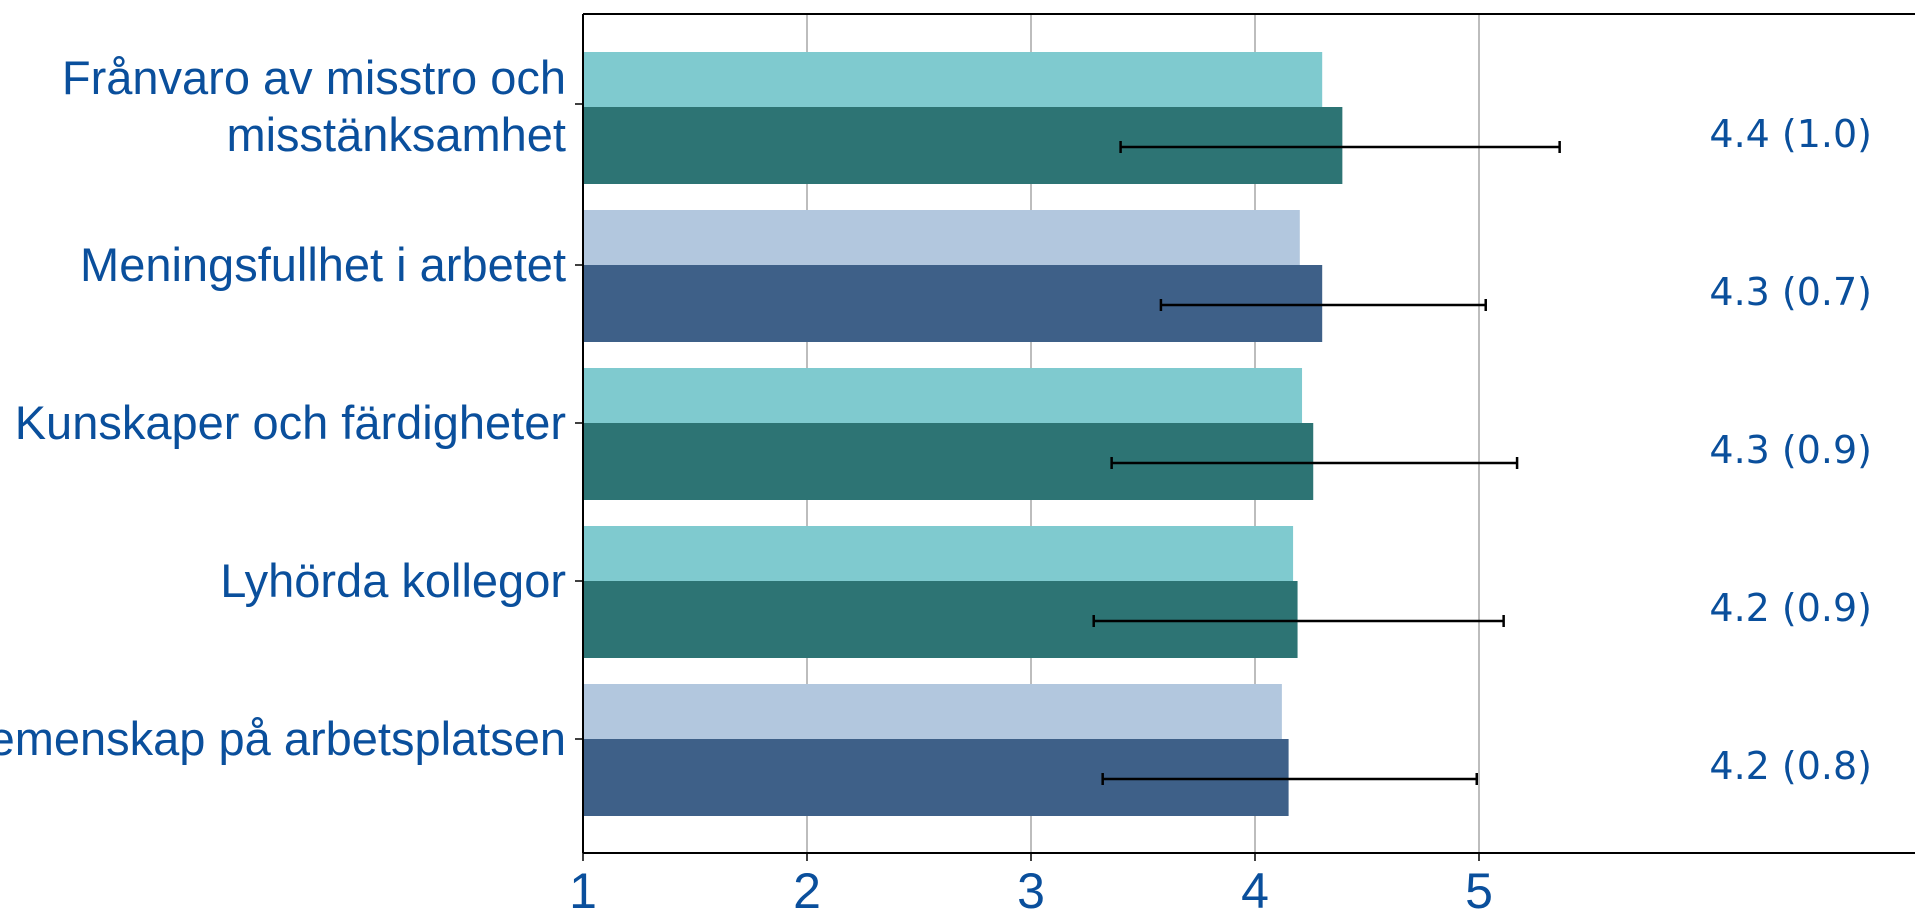 Image resolution: width=1915 pixels, height=911 pixels. Describe the element at coordinates (314, 106) in the screenshot. I see `category-label-1: Frånvaro av misstro och misstänksamhet` at that location.